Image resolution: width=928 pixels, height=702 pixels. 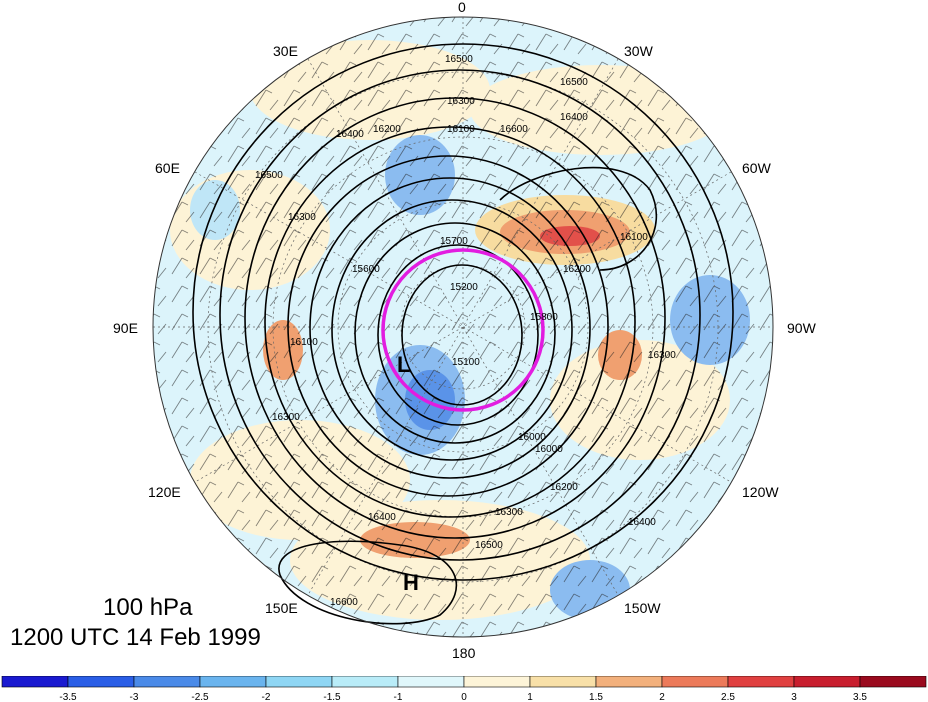 I want to click on colorbar-tick-label: -2, so click(x=266, y=697).